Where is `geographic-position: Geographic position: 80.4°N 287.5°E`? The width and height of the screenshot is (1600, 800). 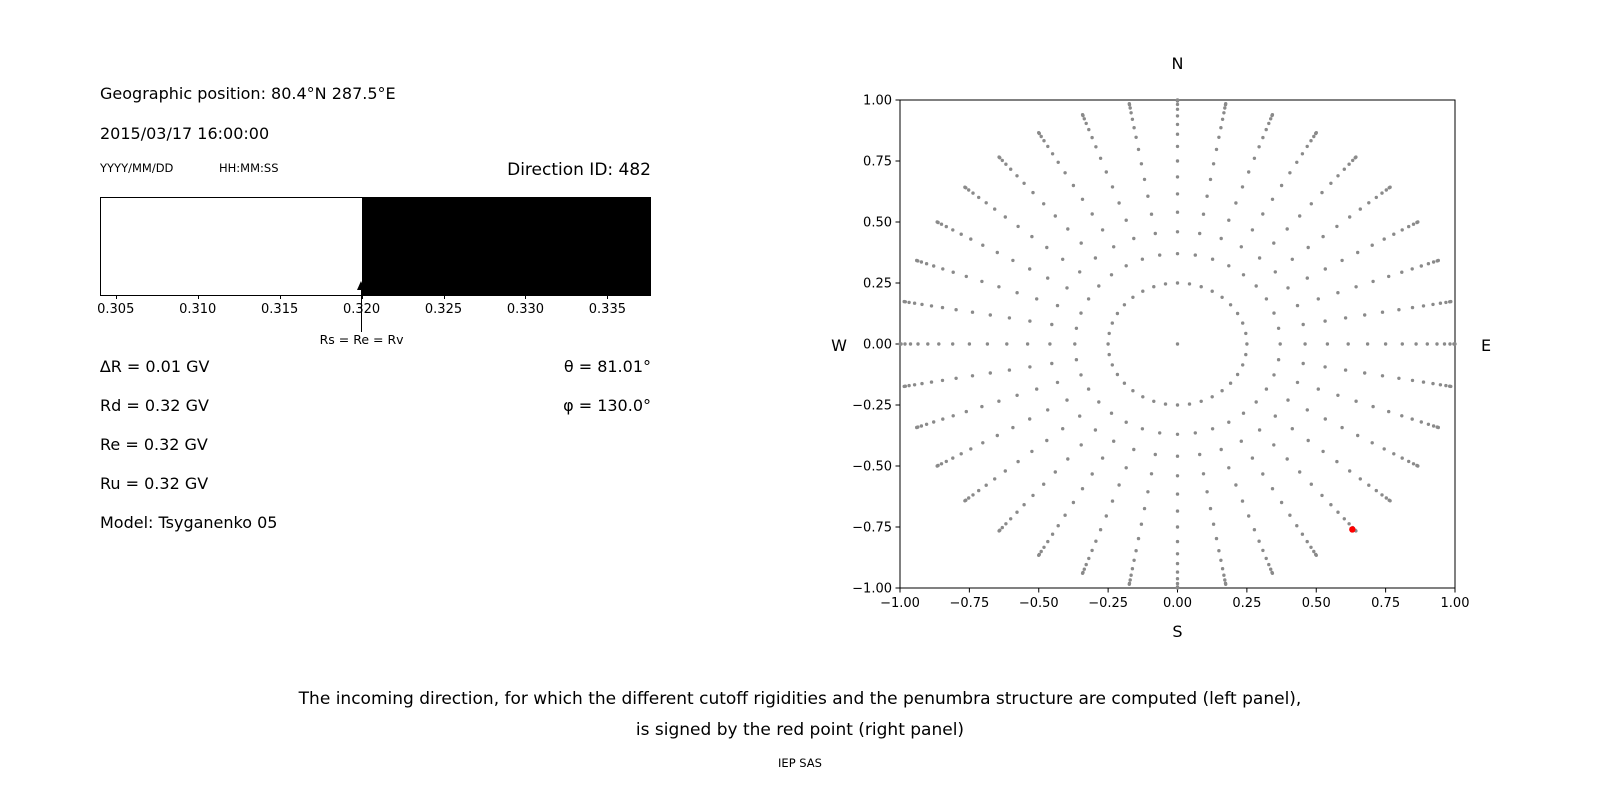 geographic-position: Geographic position: 80.4°N 287.5°E is located at coordinates (248, 93).